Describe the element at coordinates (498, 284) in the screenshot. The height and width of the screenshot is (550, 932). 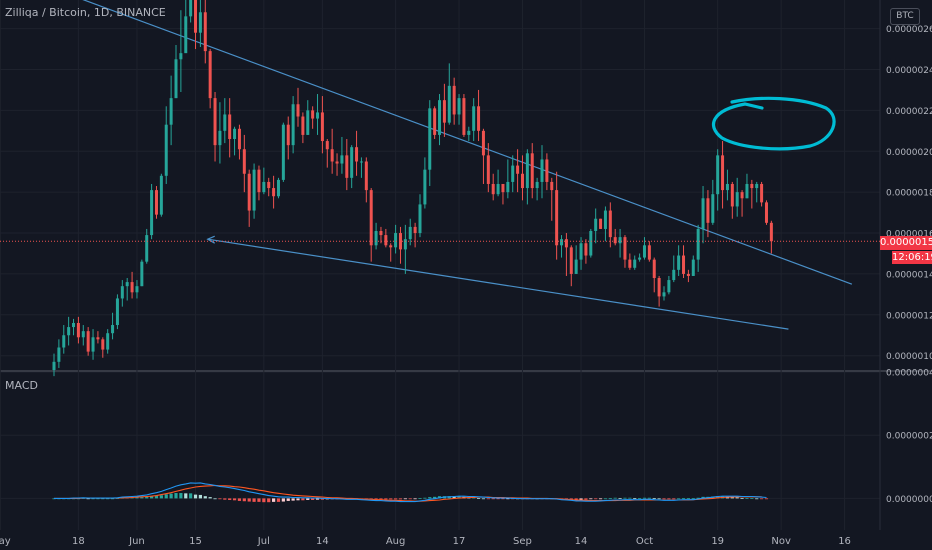
I see `trendline` at that location.